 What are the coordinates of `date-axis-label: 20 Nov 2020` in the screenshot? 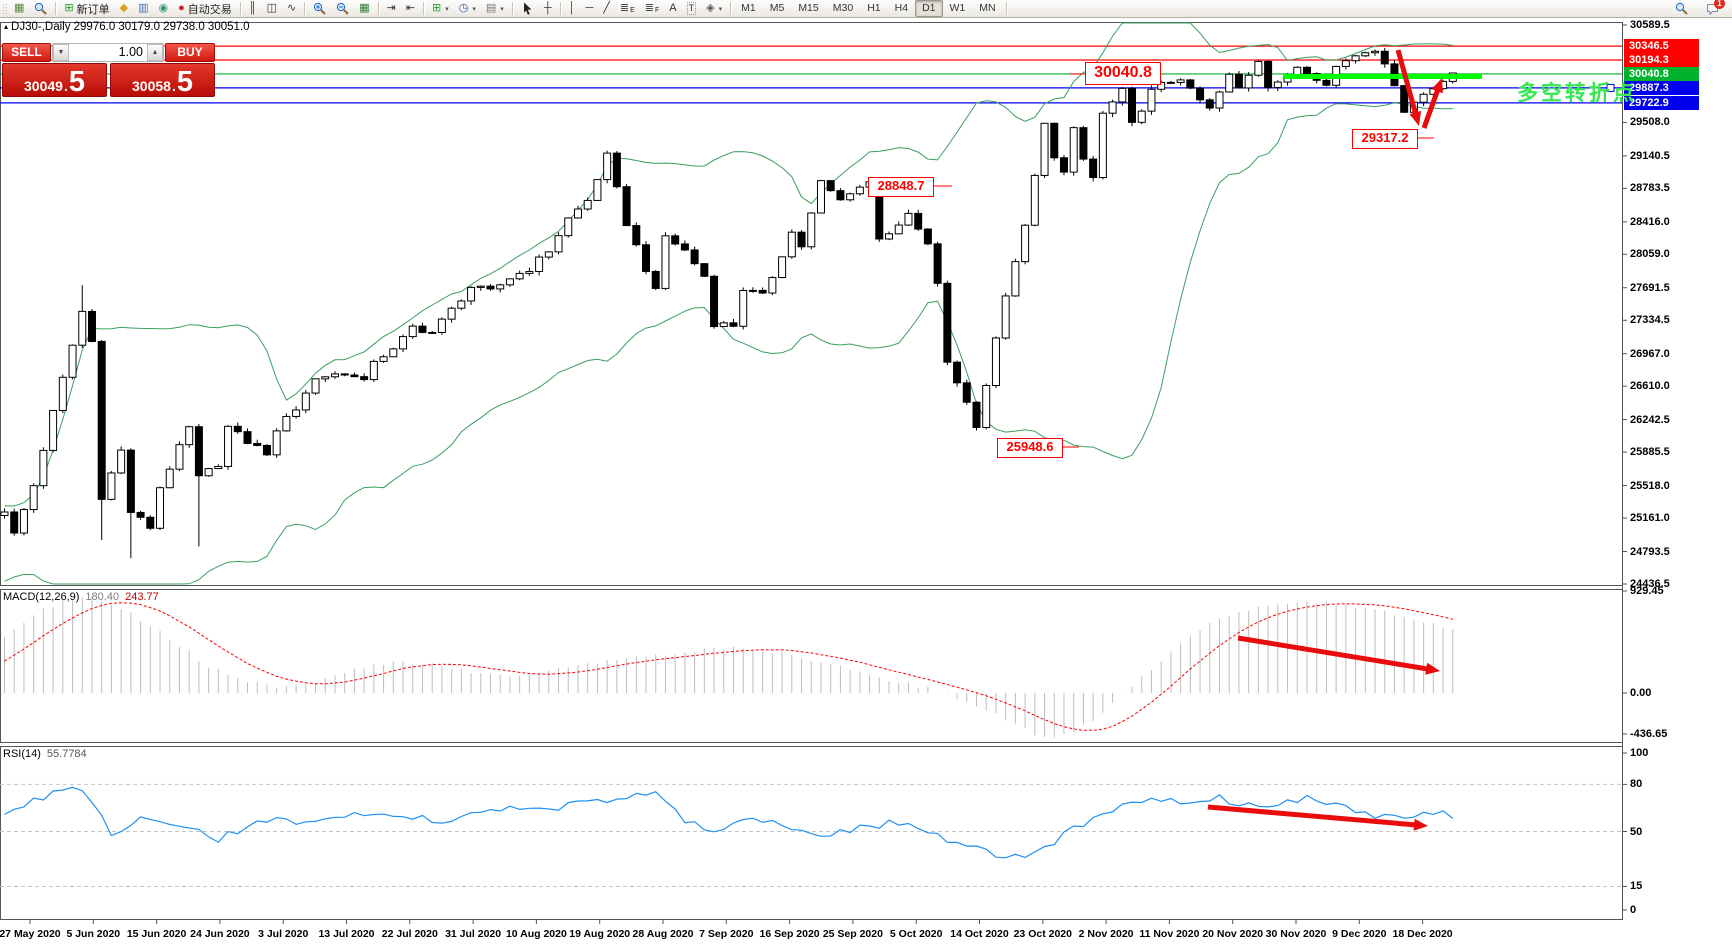 It's located at (1233, 934).